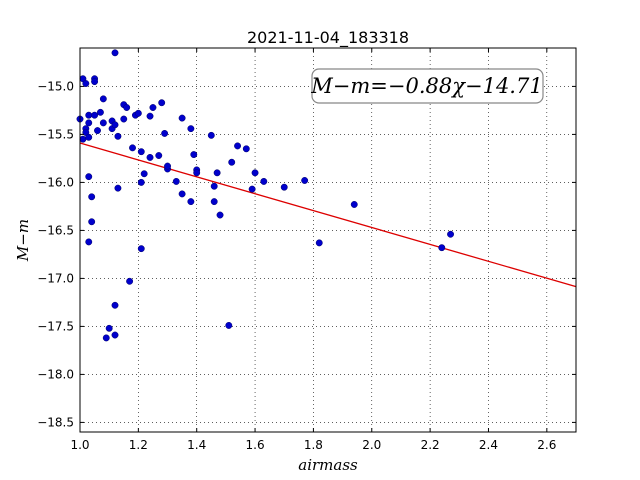  Describe the element at coordinates (55, 278) in the screenshot. I see `y-tick-label: −17.0` at that location.